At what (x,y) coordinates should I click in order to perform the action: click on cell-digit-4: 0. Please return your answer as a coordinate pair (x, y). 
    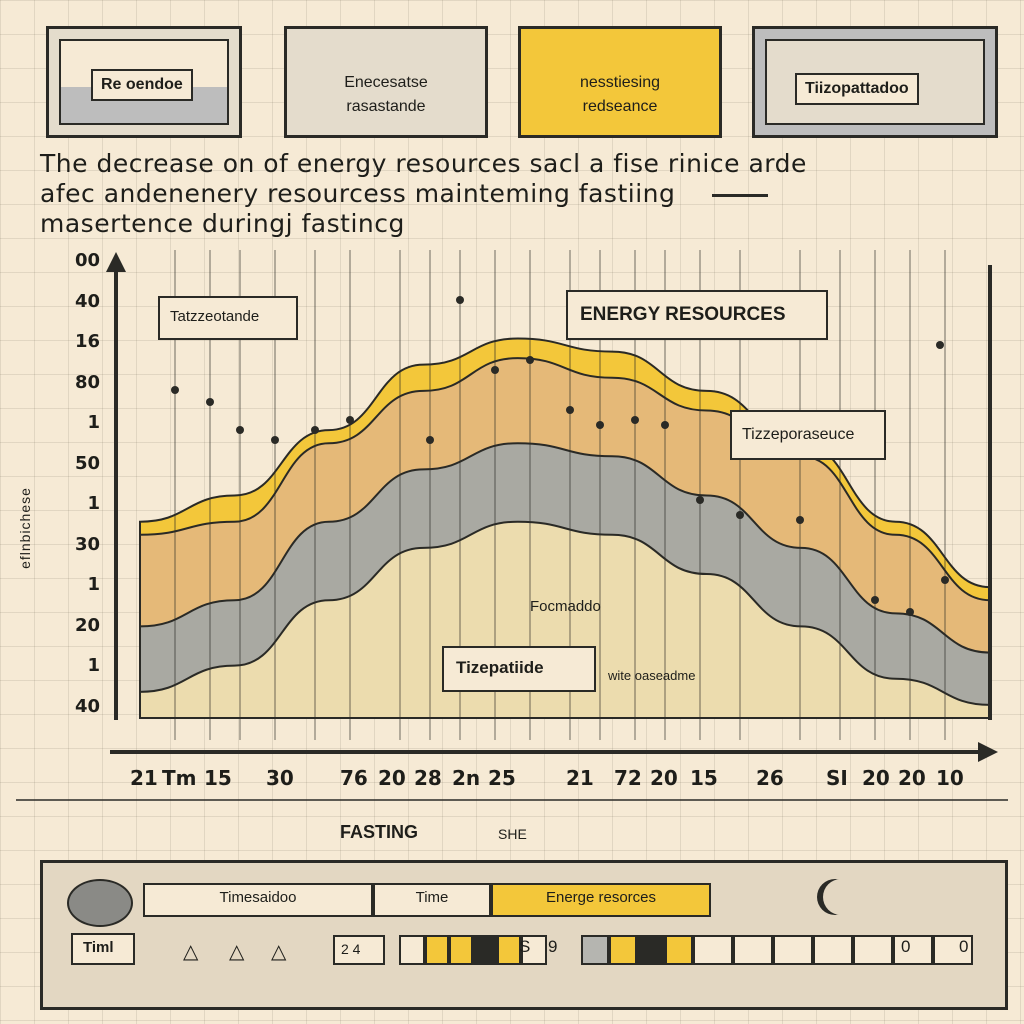
    Looking at the image, I should click on (964, 946).